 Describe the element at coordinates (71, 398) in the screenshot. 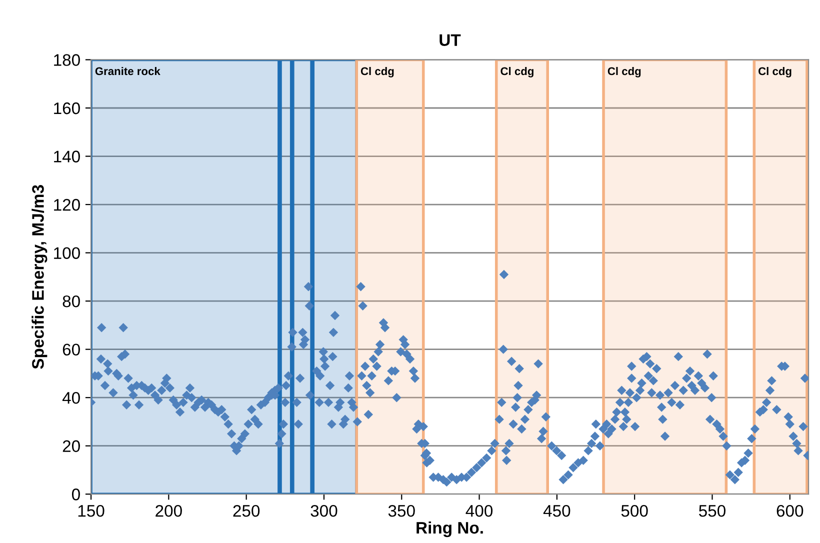

I see `y-tick-label: 40` at that location.